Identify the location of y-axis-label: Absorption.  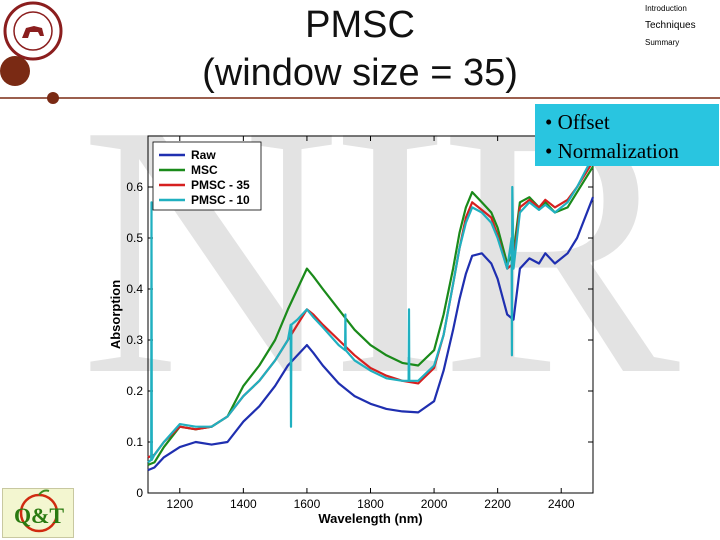
(115, 314).